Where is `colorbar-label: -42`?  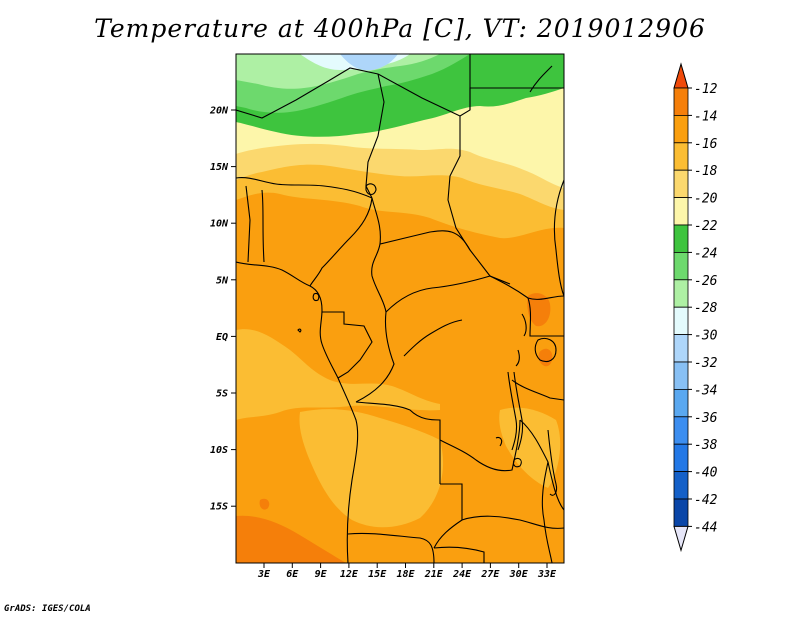 colorbar-label: -42 is located at coordinates (706, 500).